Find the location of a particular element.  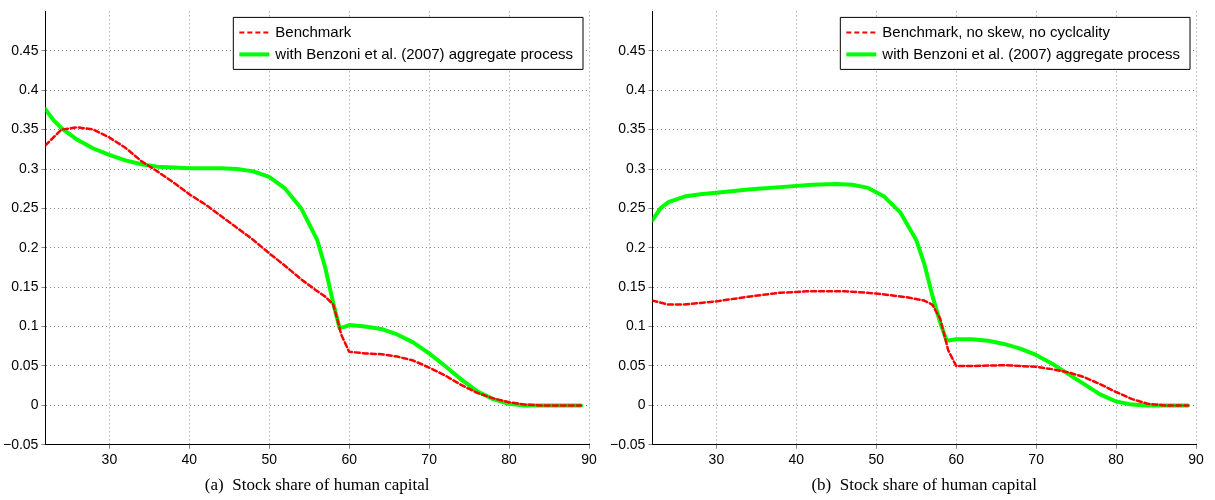

x-axis-title: (a) Stock share of human capital is located at coordinates (317, 485).